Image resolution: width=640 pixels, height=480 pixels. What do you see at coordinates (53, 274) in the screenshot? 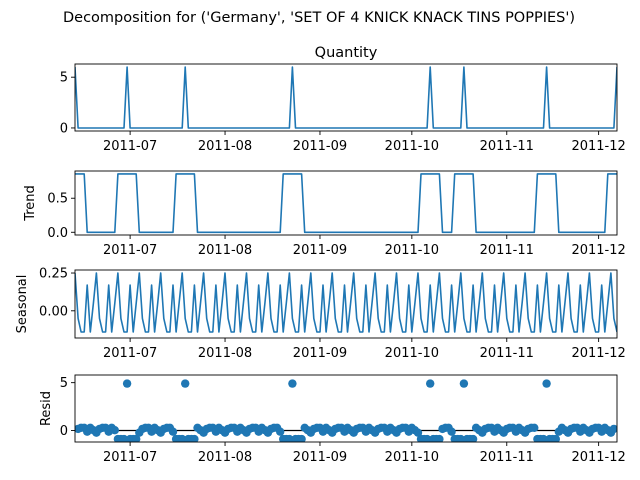
I see `y-tick-label: 0.25` at bounding box center [53, 274].